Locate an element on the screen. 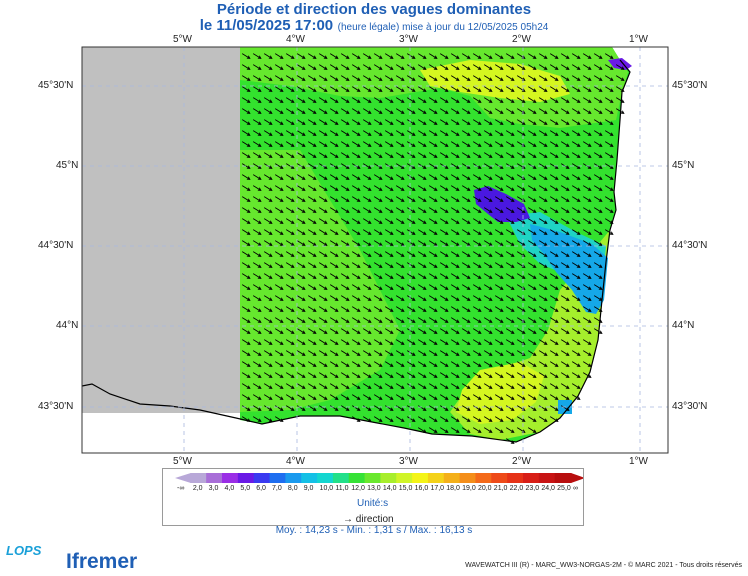 This screenshot has width=748, height=576. scale-swatch is located at coordinates (389, 478).